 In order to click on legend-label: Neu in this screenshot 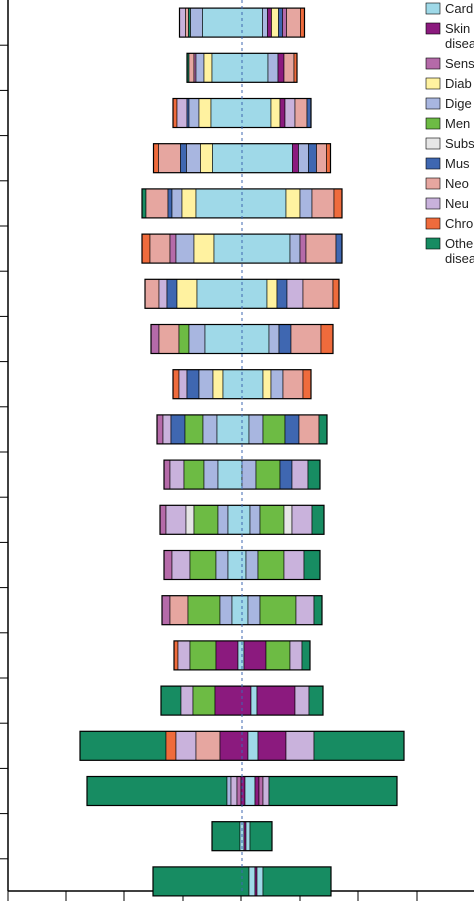, I will do `click(457, 203)`.